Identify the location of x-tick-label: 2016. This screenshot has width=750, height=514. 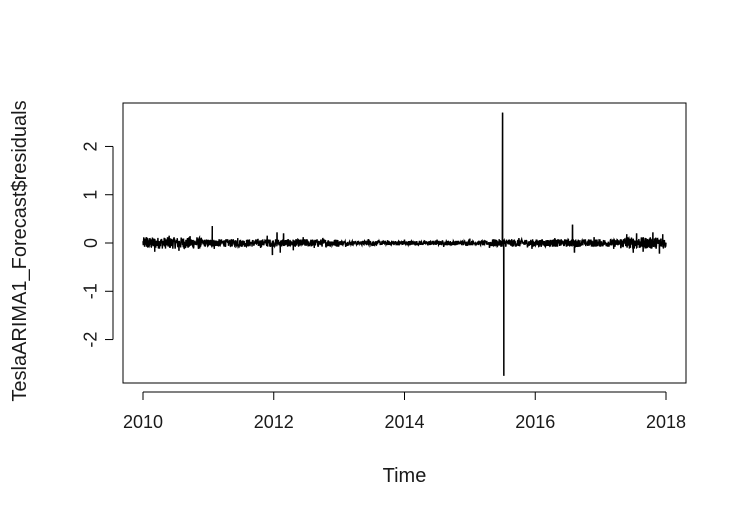
(535, 422).